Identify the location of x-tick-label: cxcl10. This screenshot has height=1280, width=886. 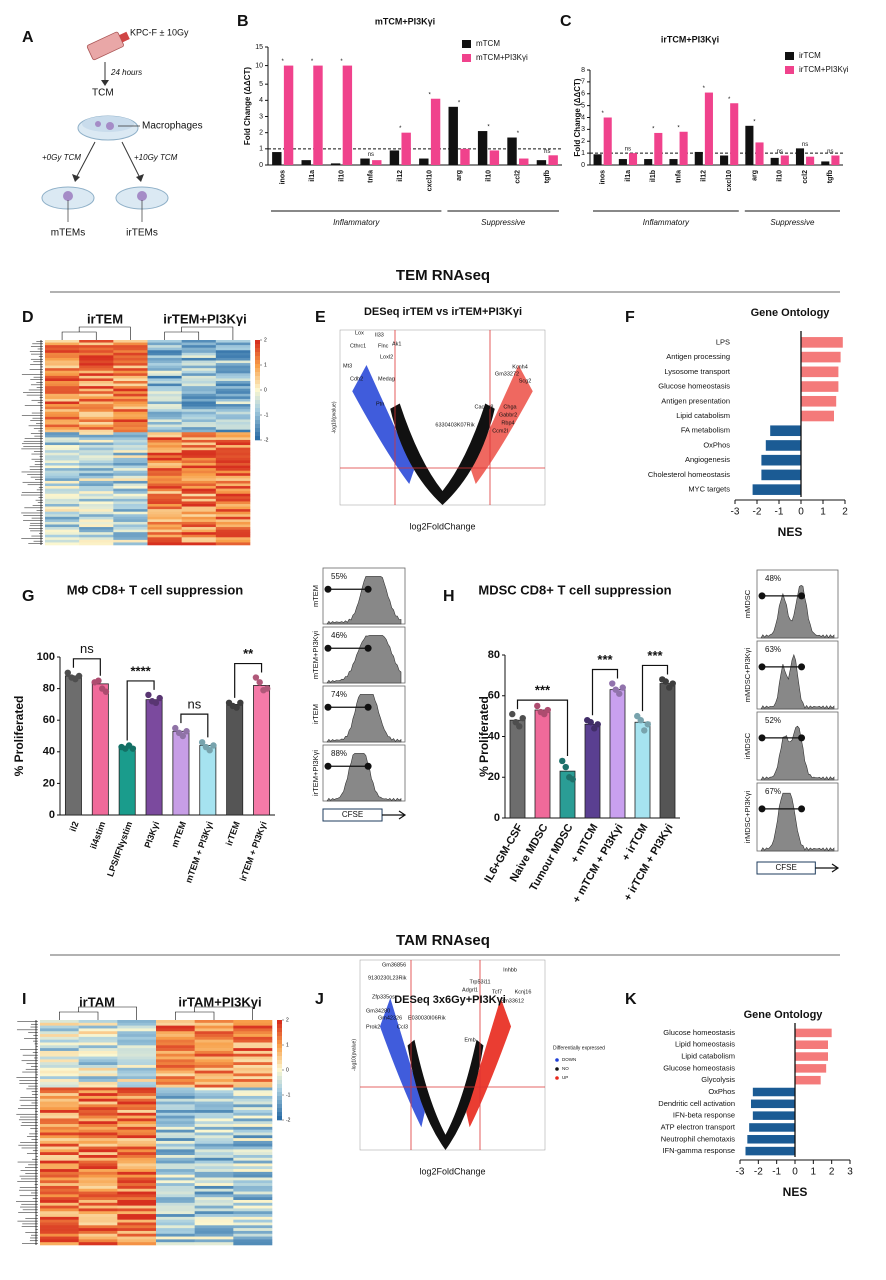
(729, 181).